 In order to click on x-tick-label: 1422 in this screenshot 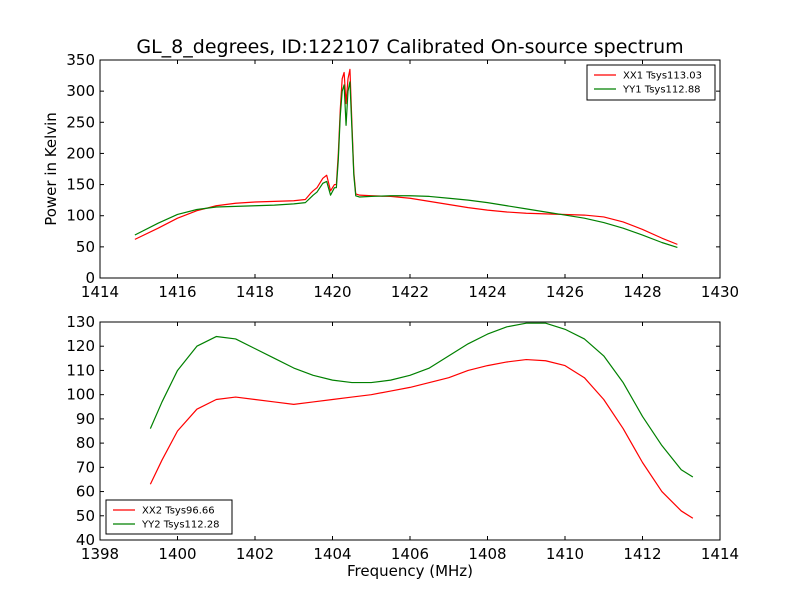, I will do `click(410, 292)`.